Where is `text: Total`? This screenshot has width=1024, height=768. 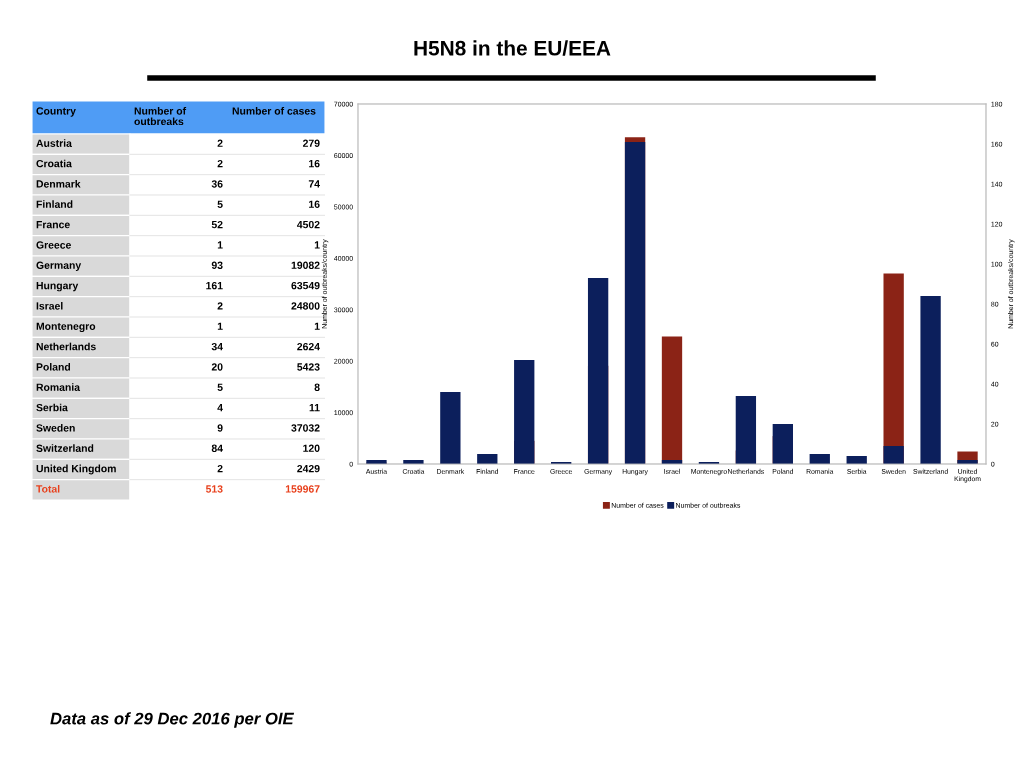 text: Total is located at coordinates (48, 488).